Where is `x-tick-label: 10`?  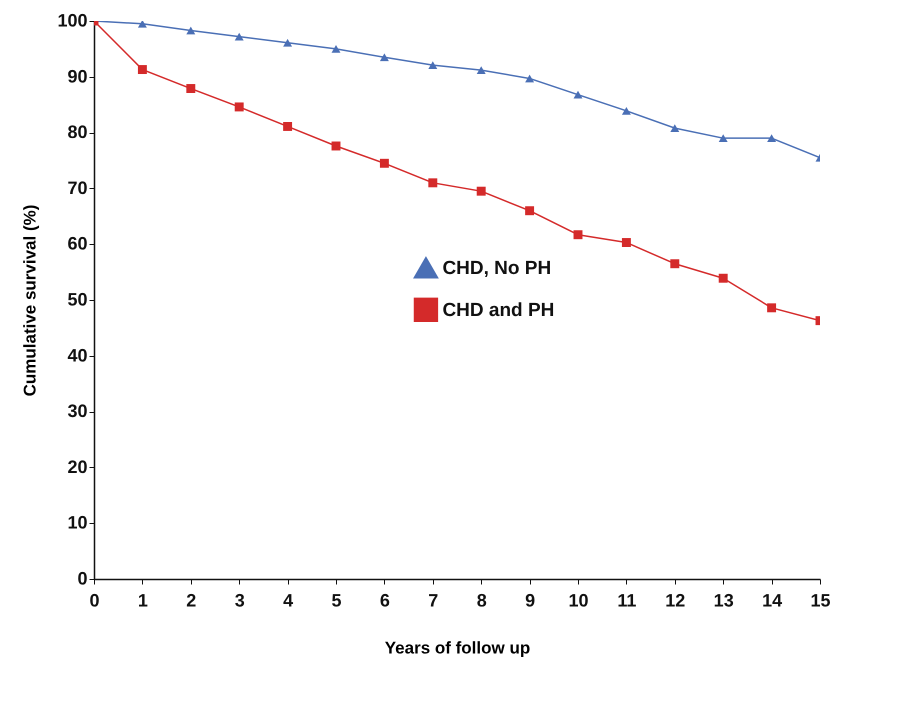
x-tick-label: 10 is located at coordinates (578, 600).